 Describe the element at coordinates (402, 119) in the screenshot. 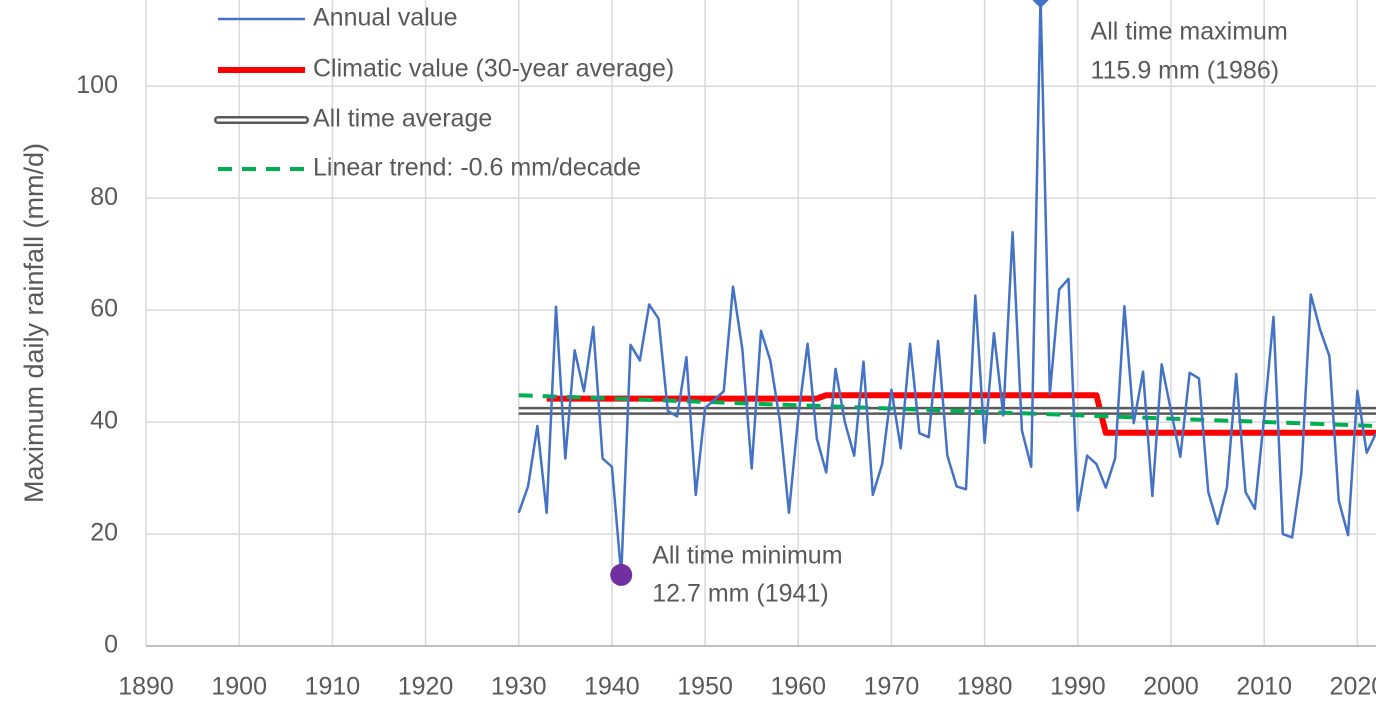

I see `legend-label: All time average` at that location.